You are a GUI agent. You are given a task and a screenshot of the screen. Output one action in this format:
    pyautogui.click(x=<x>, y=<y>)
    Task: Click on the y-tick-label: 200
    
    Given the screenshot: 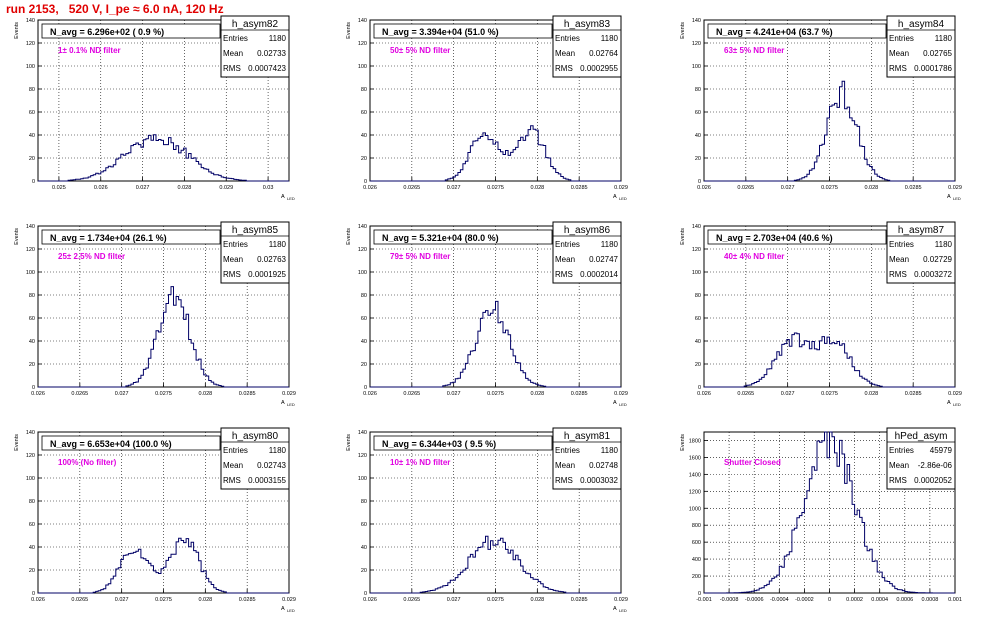 What is the action you would take?
    pyautogui.click(x=696, y=577)
    